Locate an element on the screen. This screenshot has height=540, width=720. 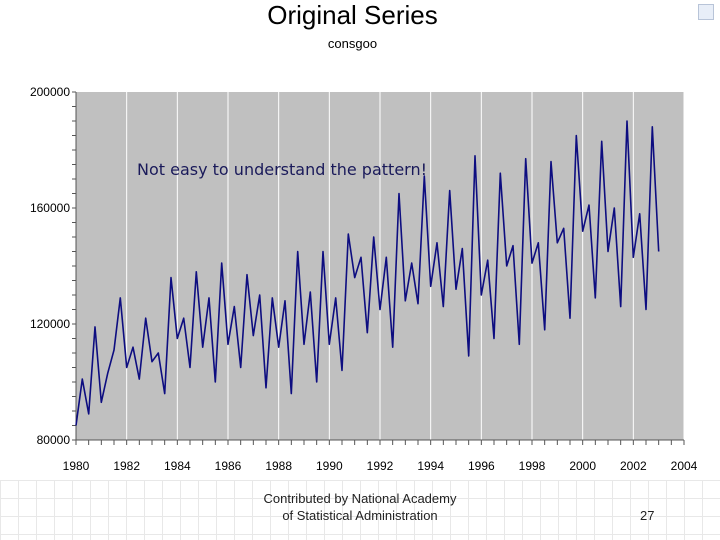
x-tick-label-1990: 1990 is located at coordinates (329, 466).